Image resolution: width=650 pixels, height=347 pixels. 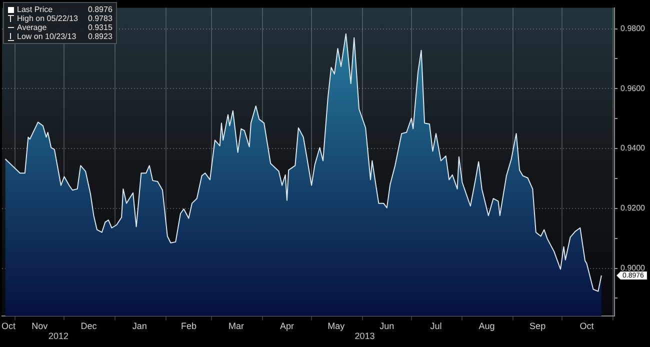 I want to click on x-tick-label: Jan, so click(x=139, y=326).